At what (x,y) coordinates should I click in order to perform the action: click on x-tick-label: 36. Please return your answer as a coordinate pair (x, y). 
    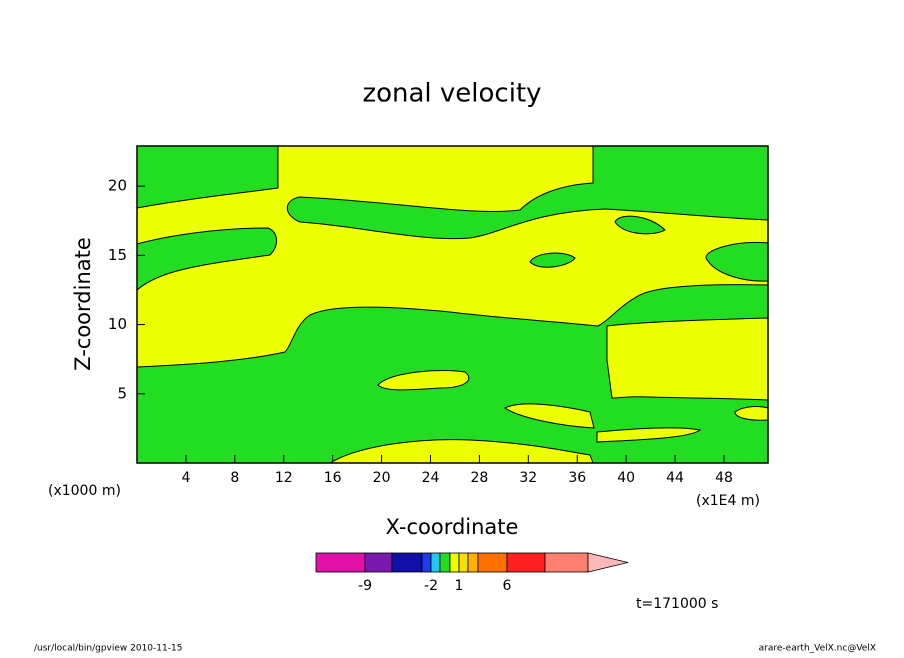
    Looking at the image, I should click on (577, 478).